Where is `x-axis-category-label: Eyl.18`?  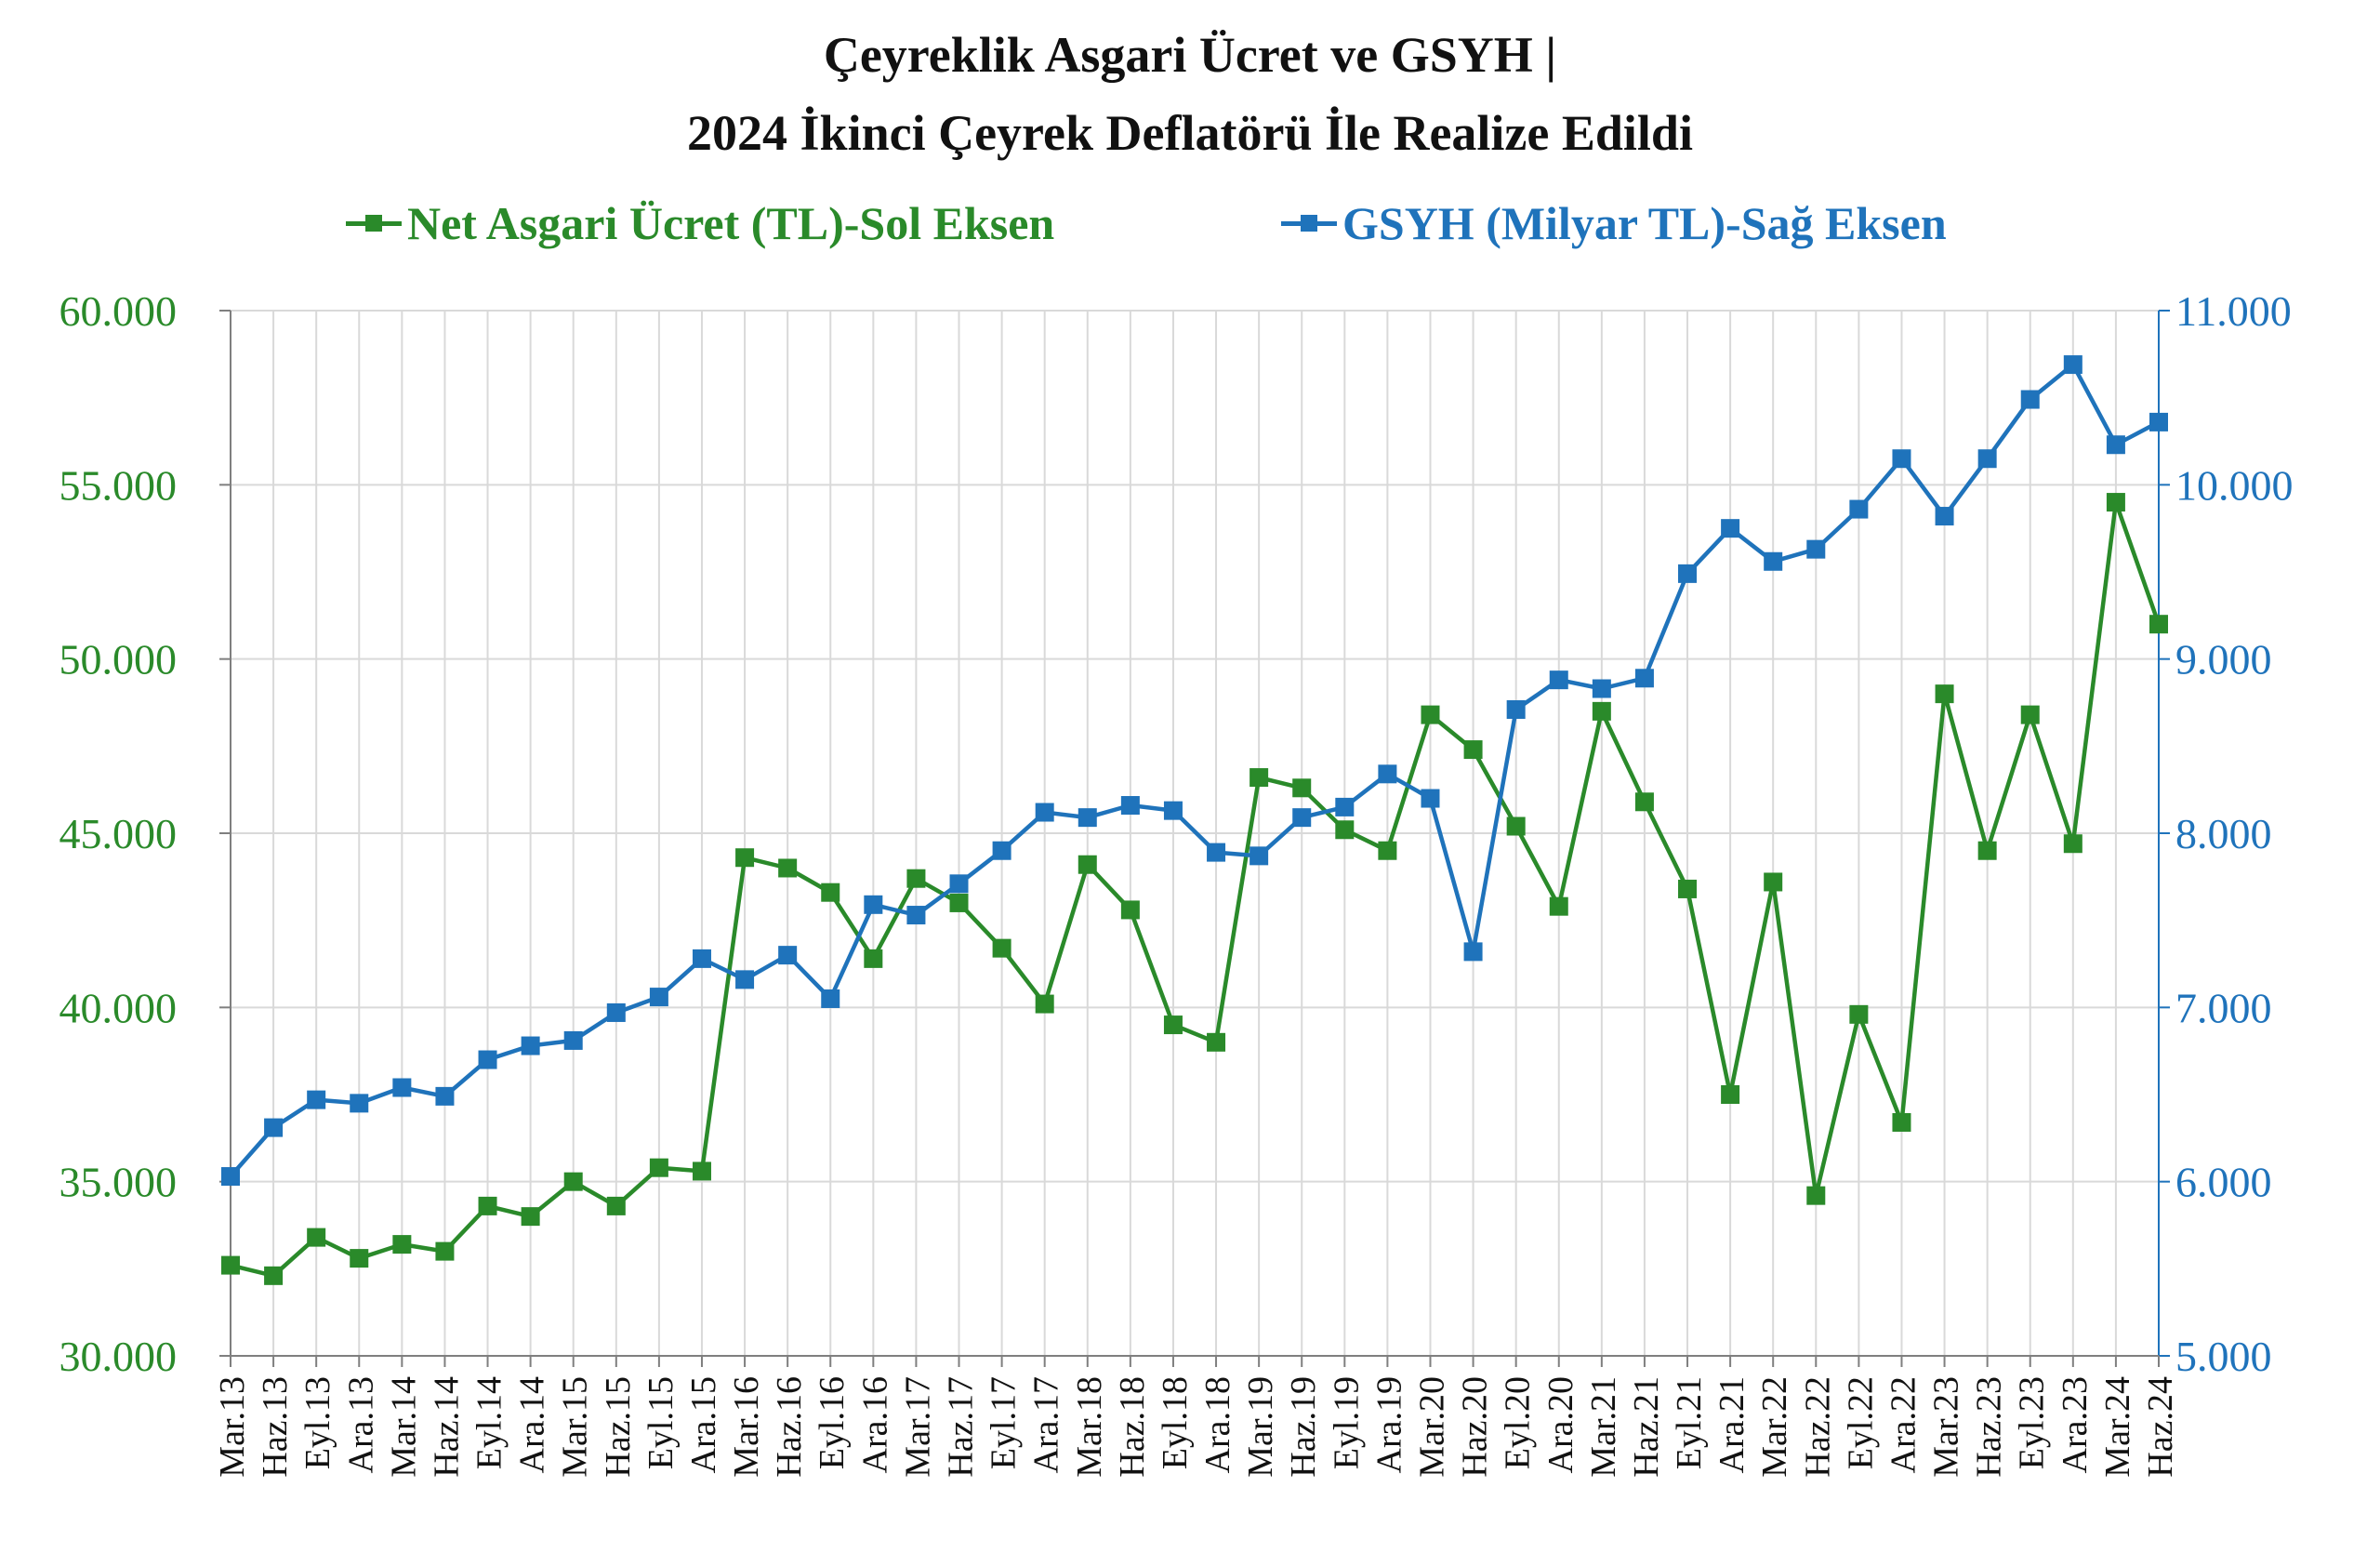 x-axis-category-label: Eyl.18 is located at coordinates (1175, 1422).